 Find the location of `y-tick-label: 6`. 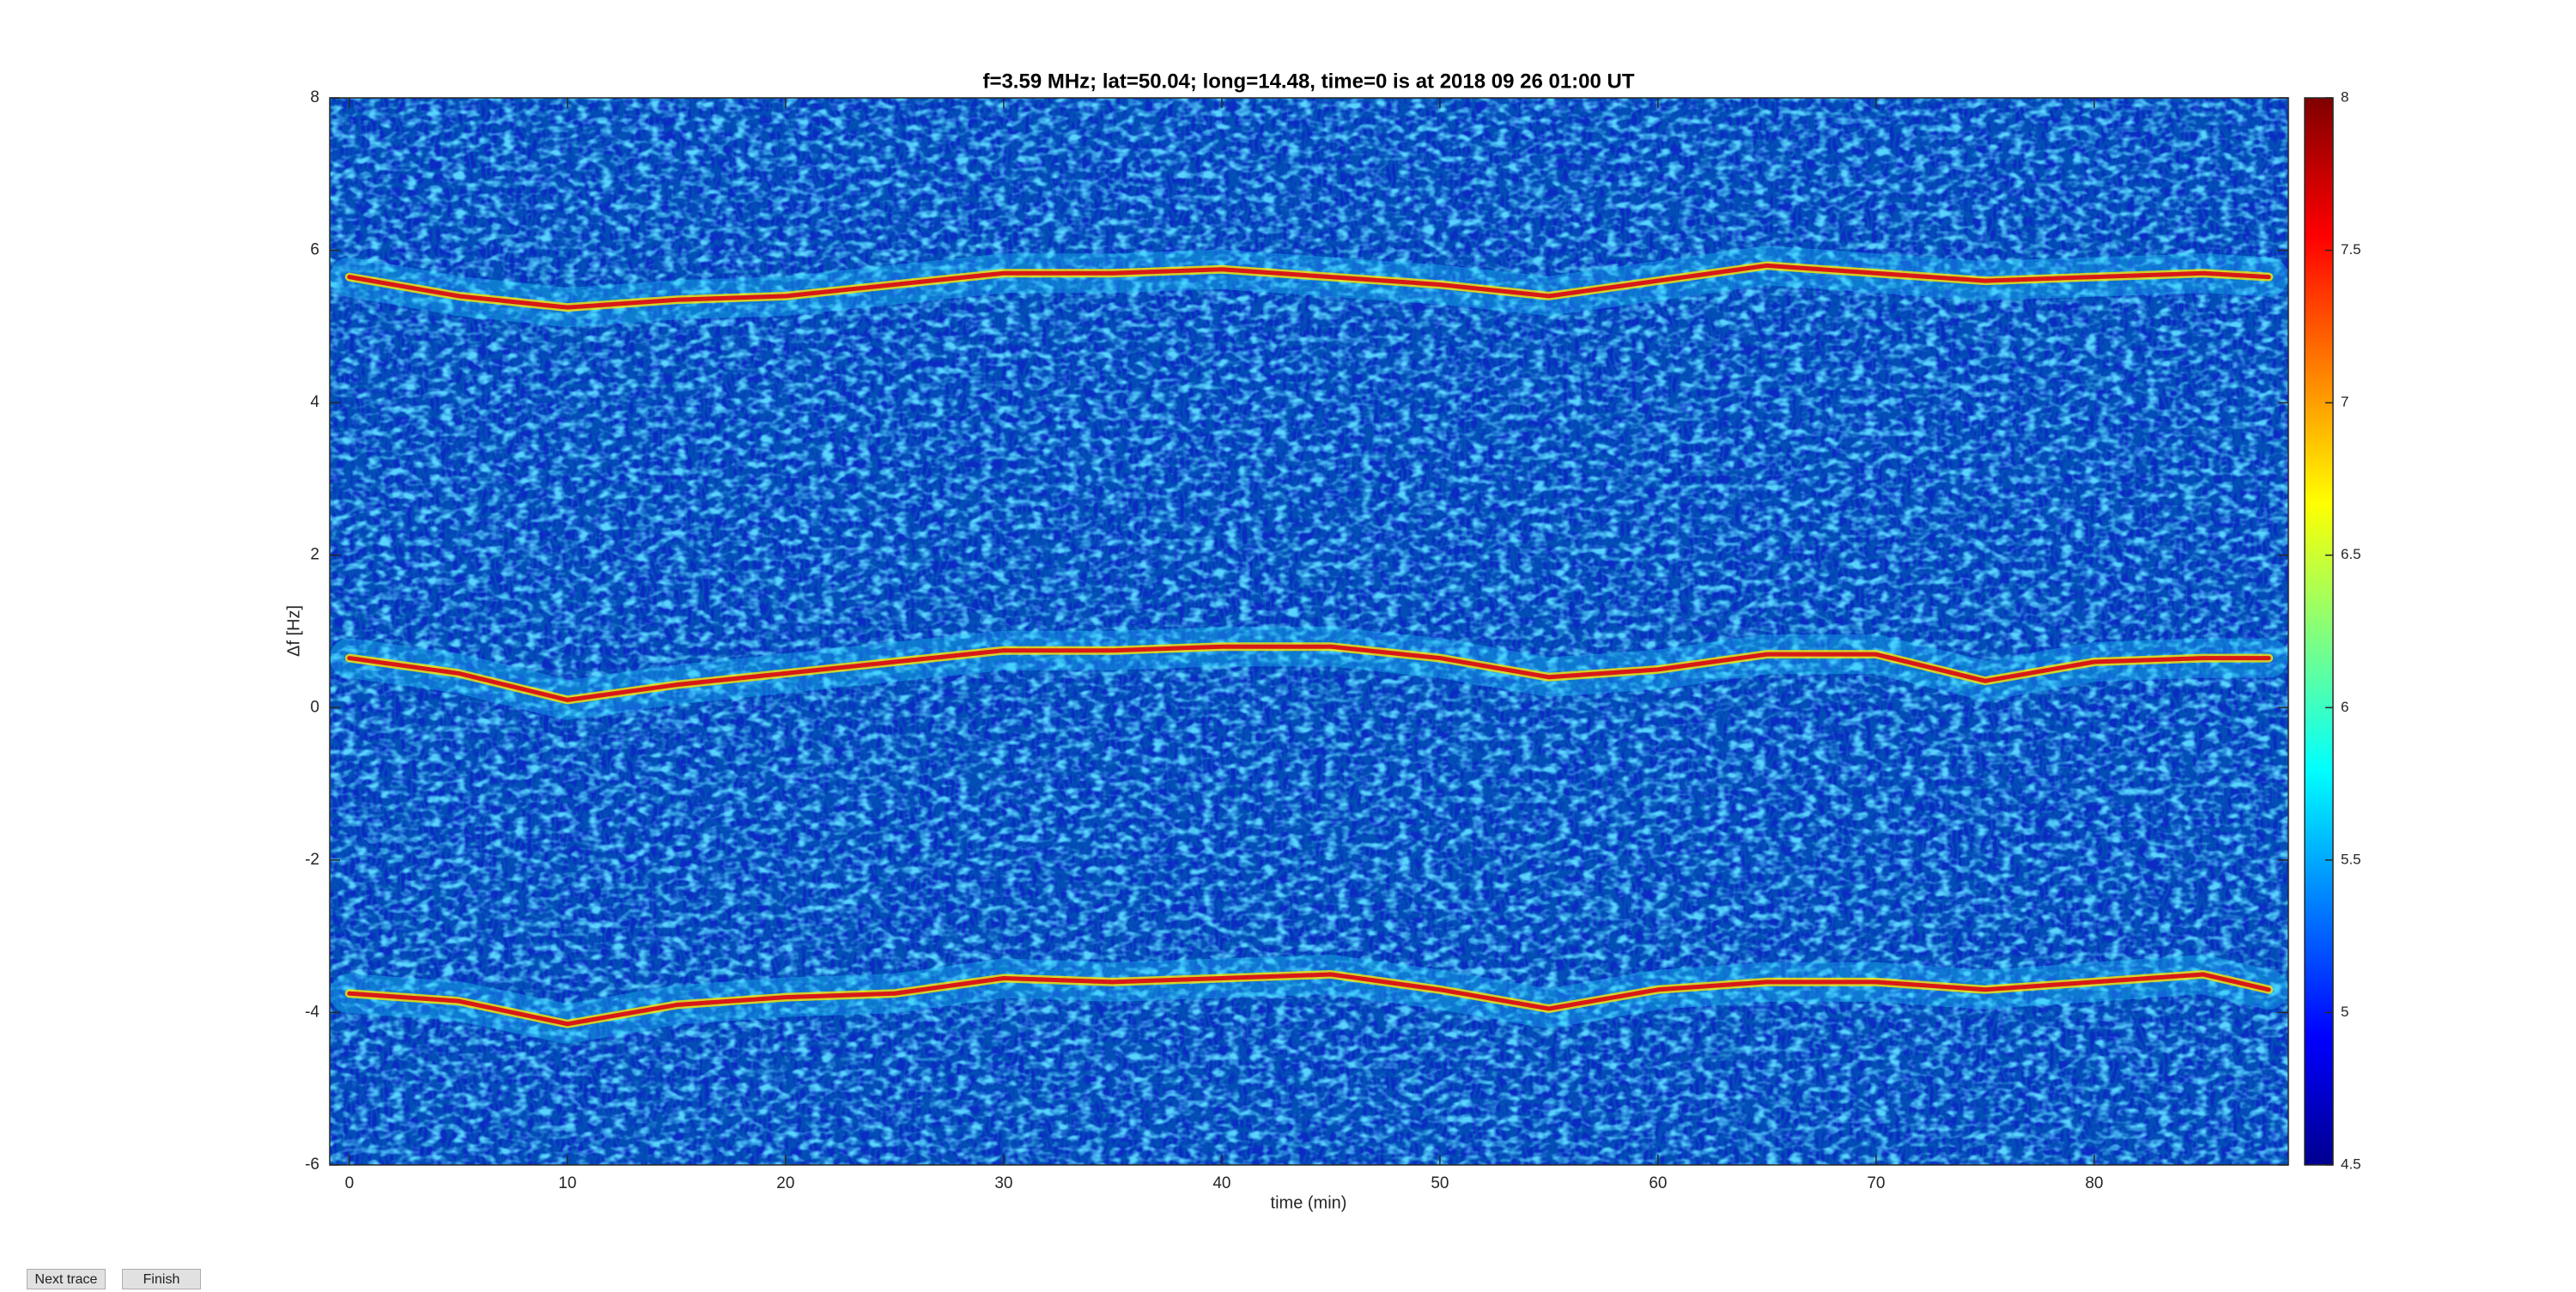

y-tick-label: 6 is located at coordinates (314, 250).